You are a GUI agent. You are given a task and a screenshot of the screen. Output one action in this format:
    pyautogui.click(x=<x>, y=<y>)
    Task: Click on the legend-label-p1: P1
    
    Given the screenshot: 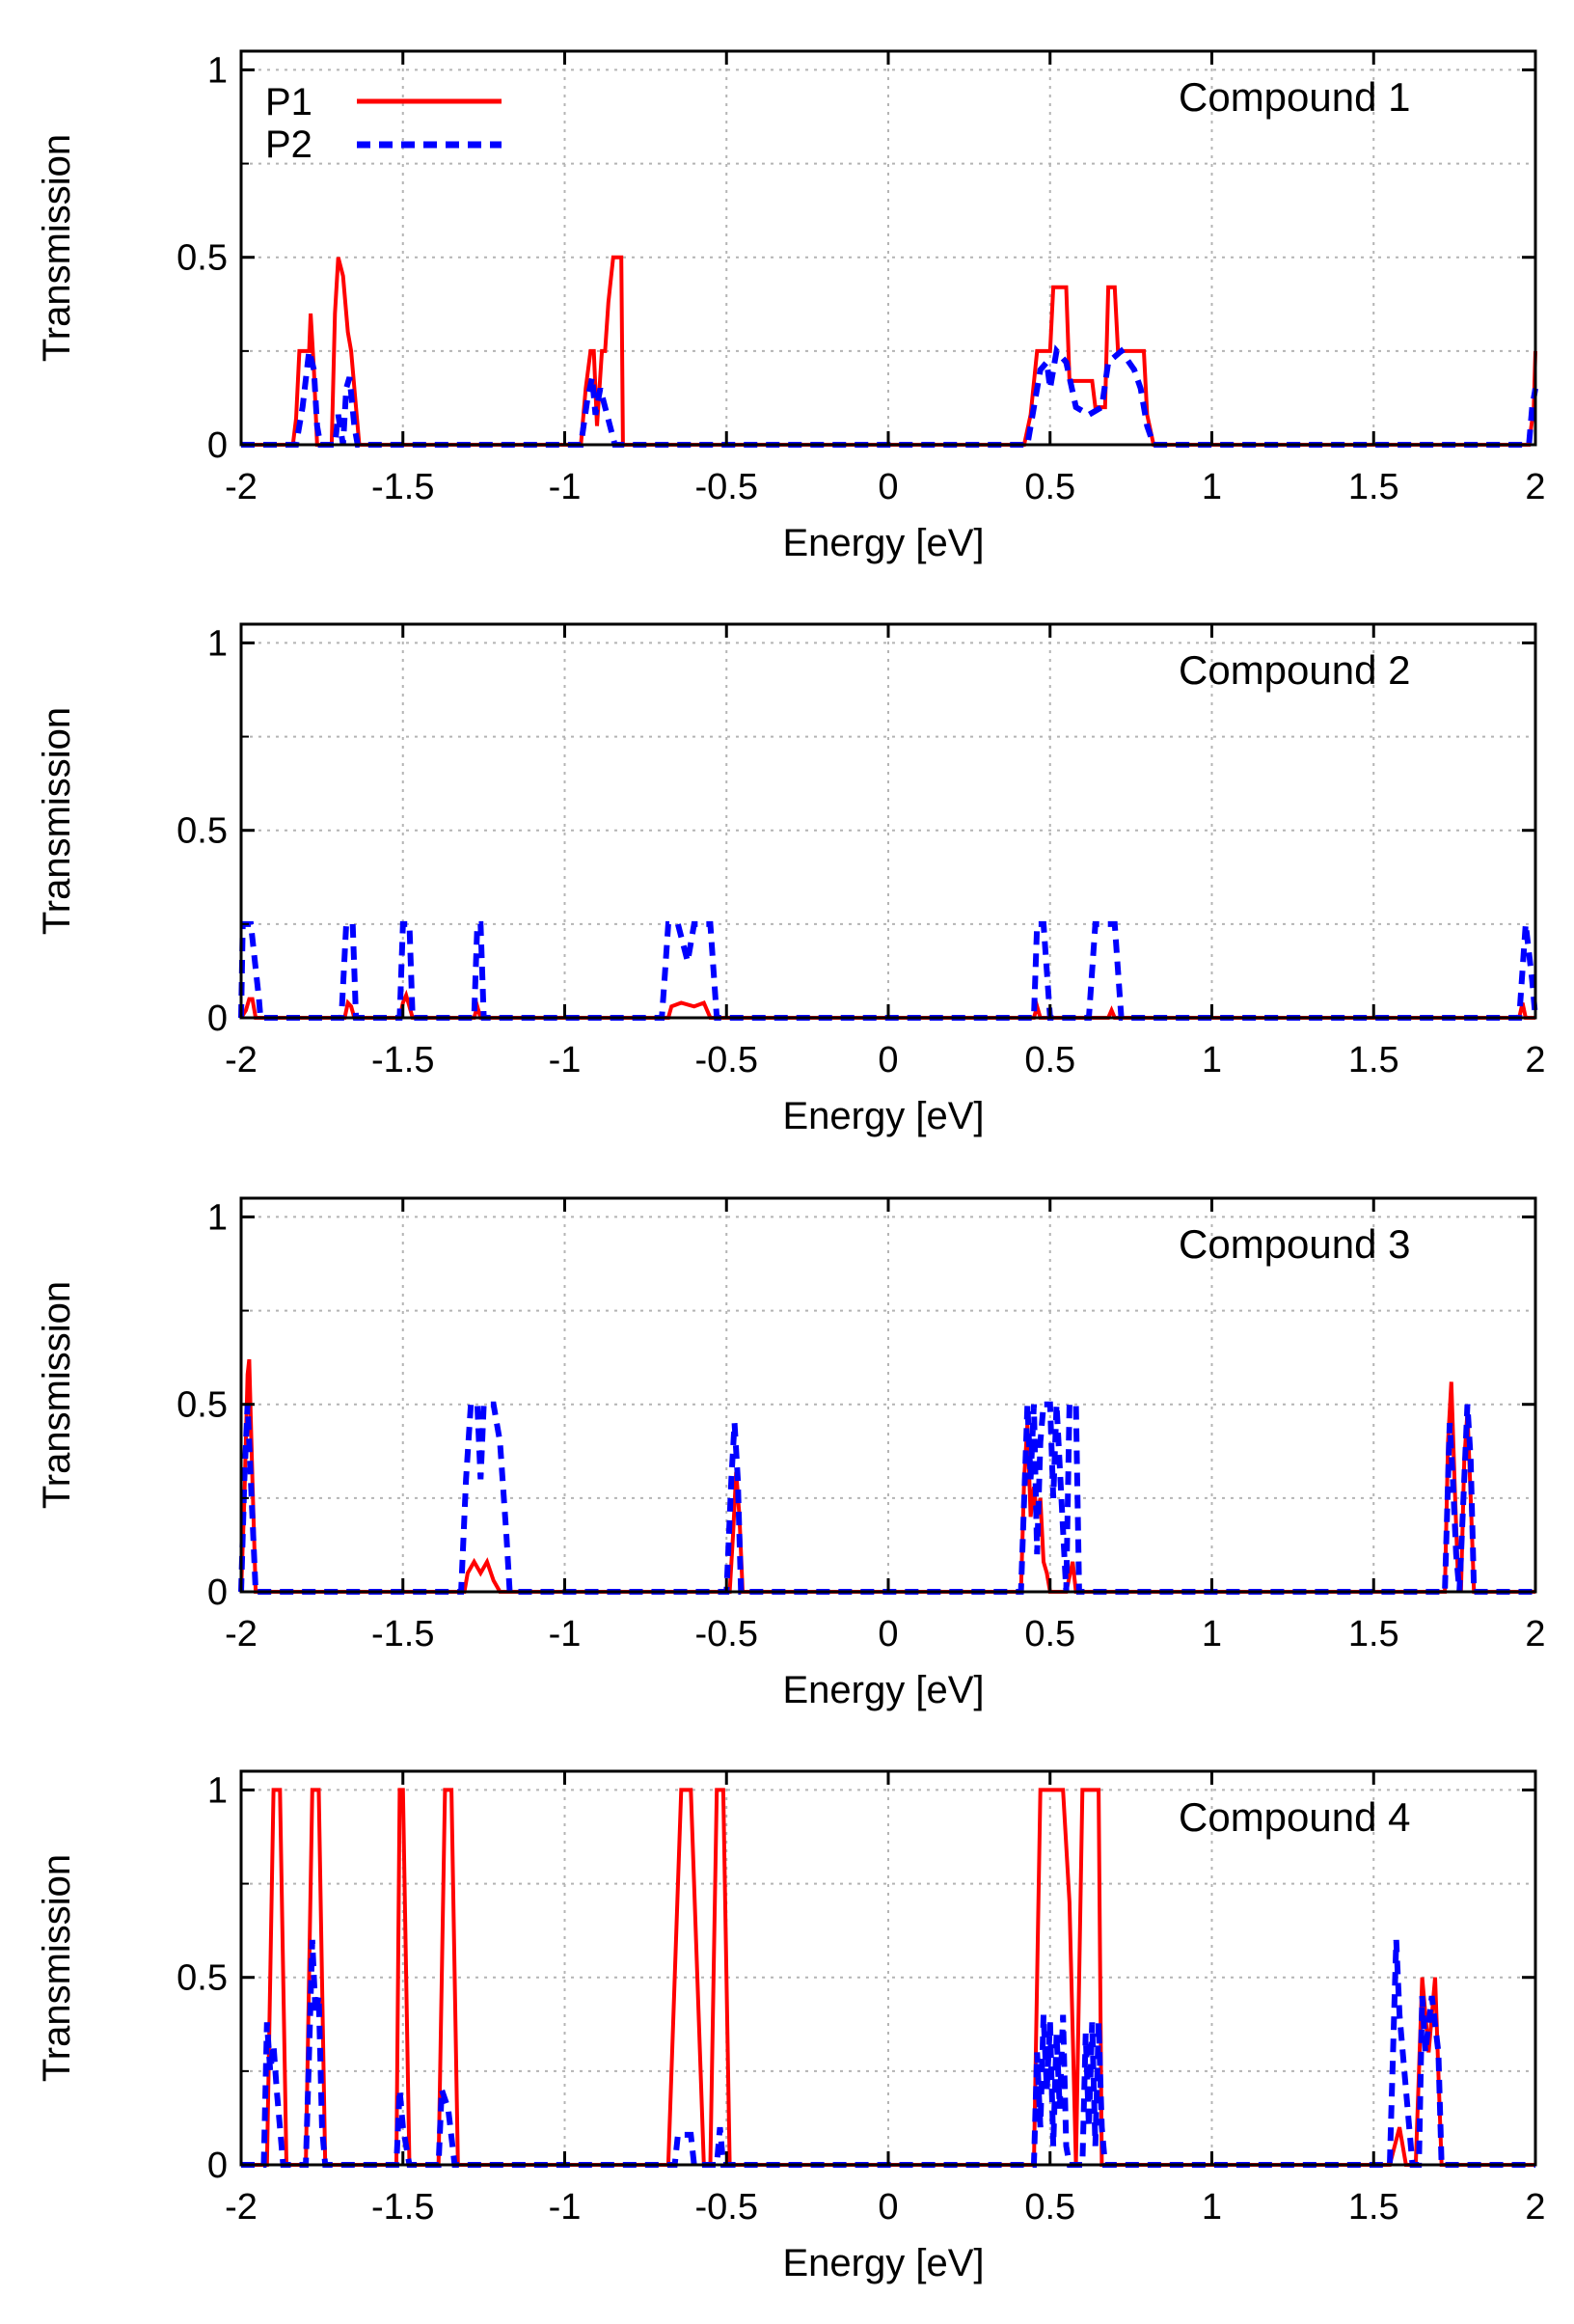 What is the action you would take?
    pyautogui.click(x=288, y=102)
    